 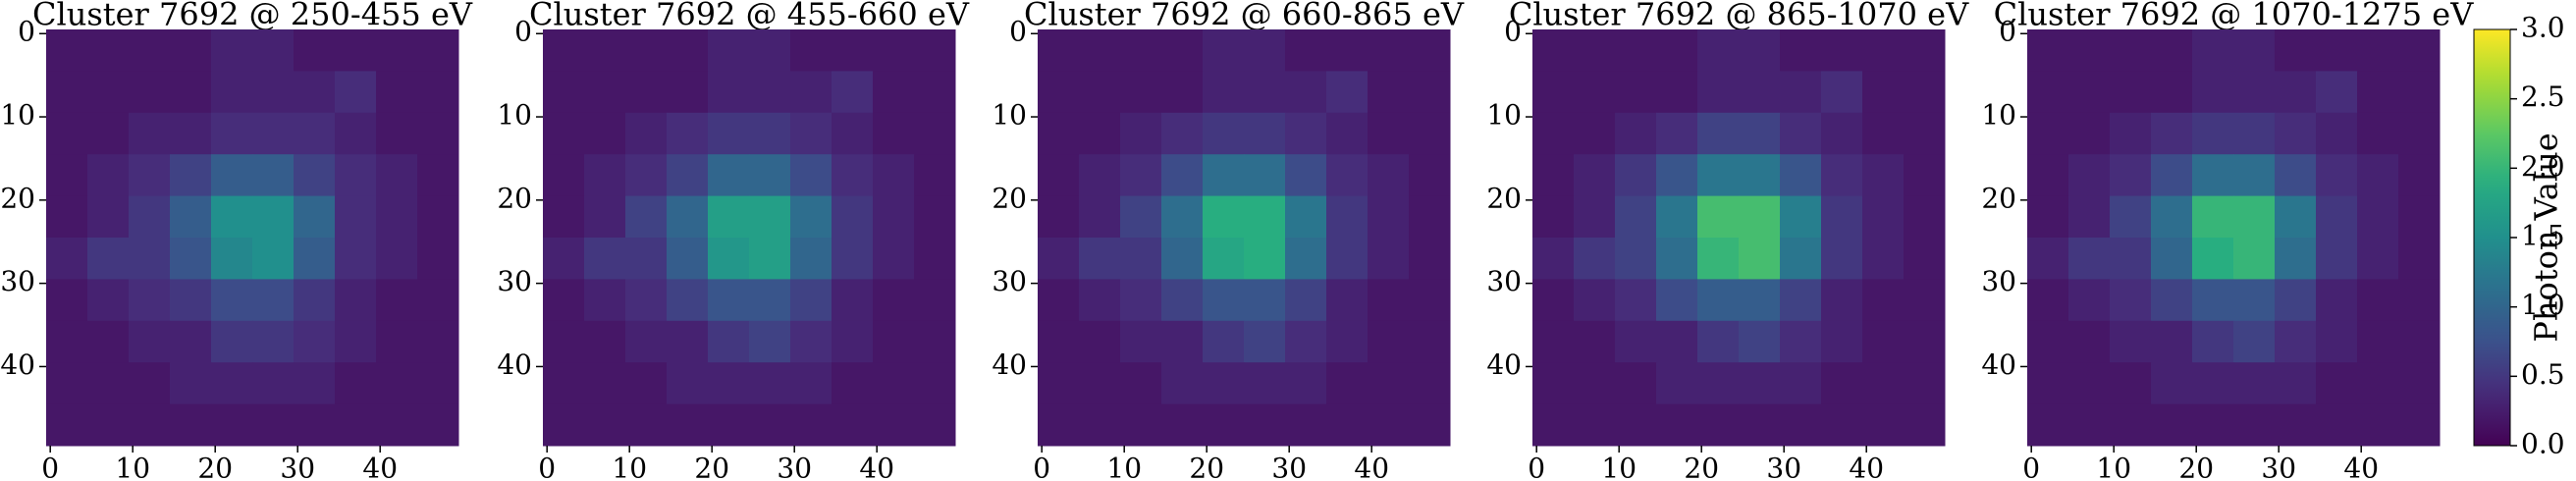 What do you see at coordinates (252, 16) in the screenshot?
I see `panel-title: Cluster 7692 @ 250-455 eV` at bounding box center [252, 16].